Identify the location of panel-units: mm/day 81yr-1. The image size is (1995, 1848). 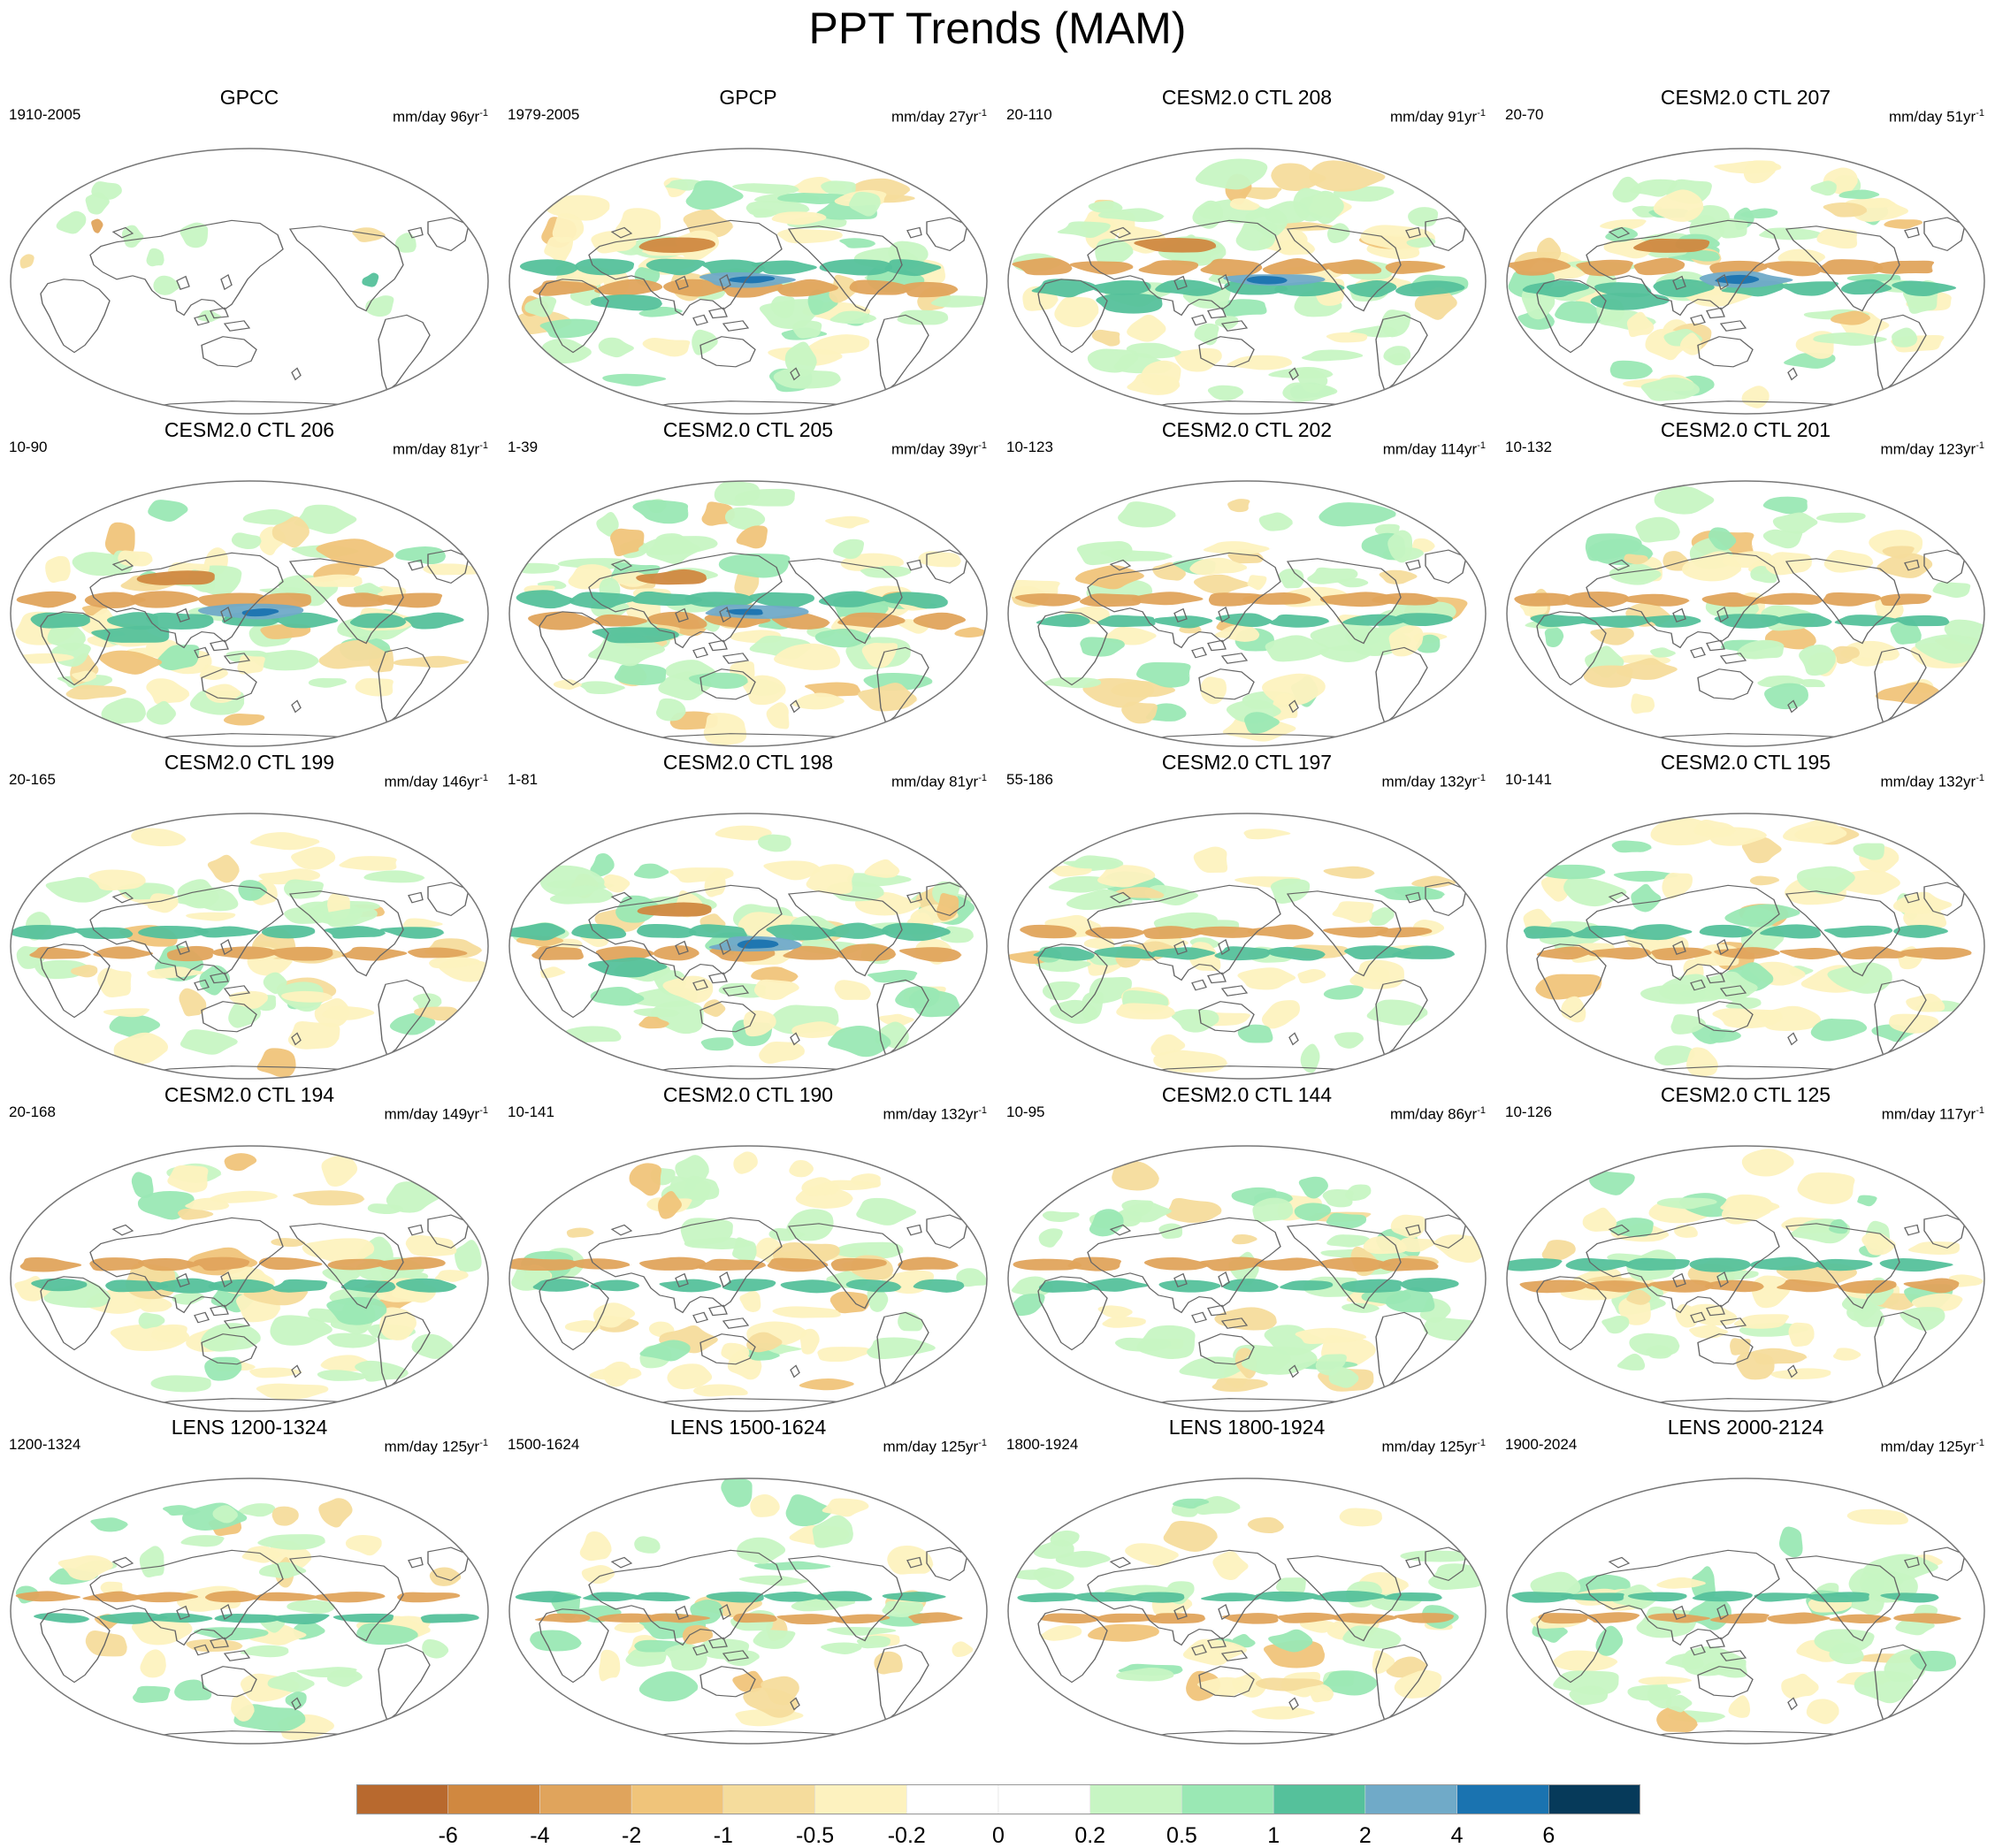
(938, 781).